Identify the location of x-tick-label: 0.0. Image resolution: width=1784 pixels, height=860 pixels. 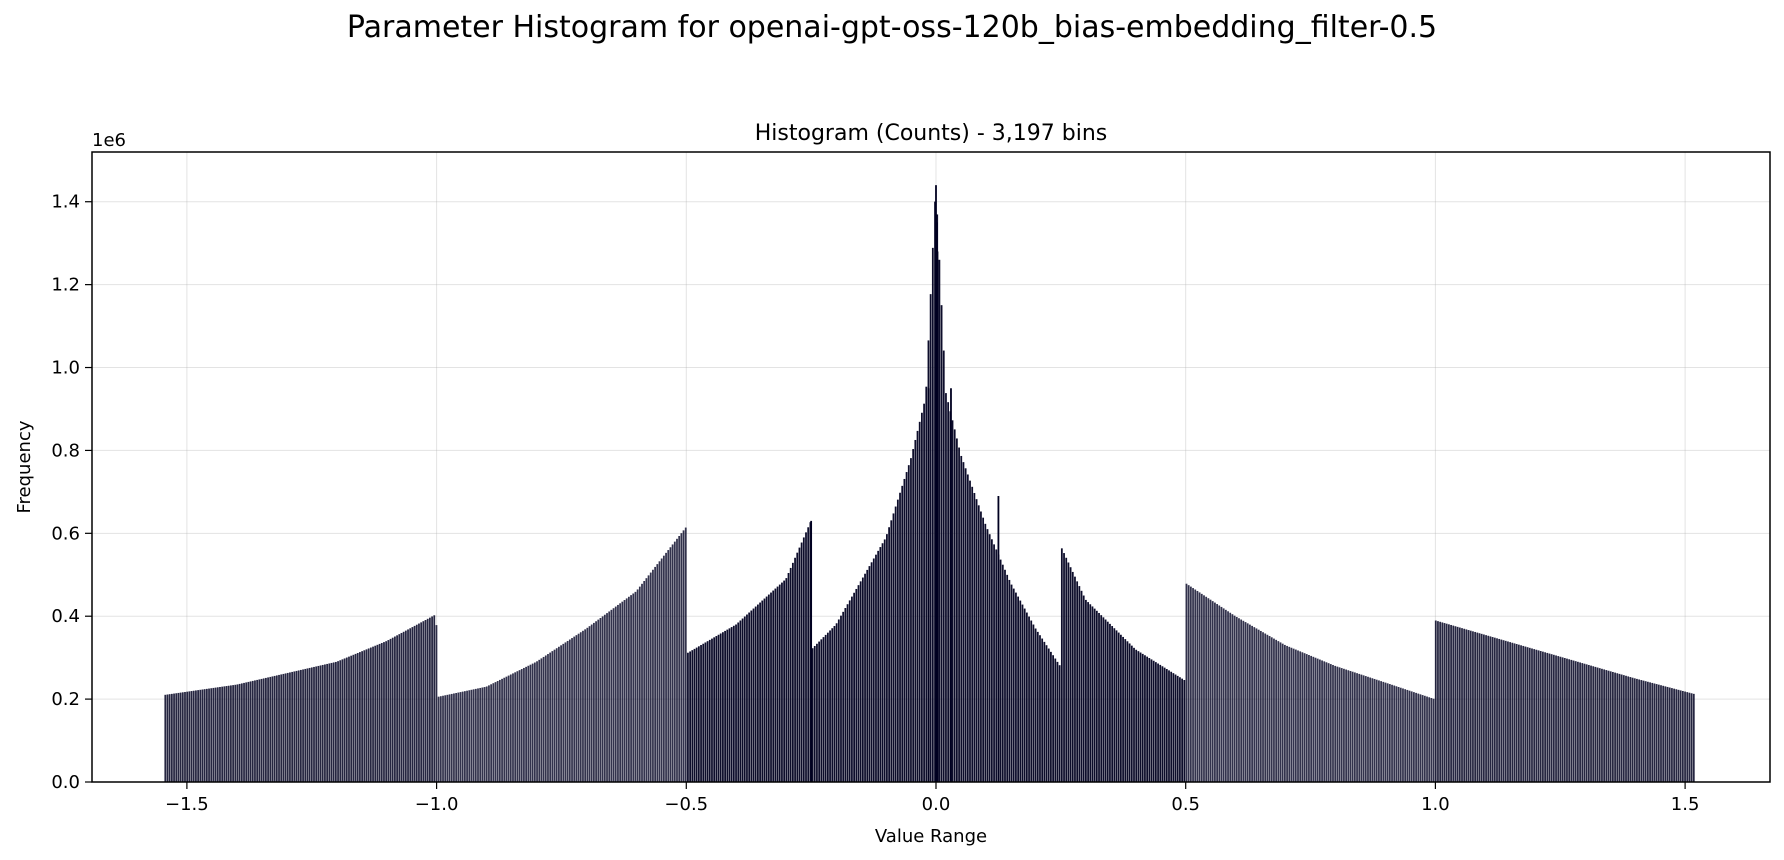
(936, 804).